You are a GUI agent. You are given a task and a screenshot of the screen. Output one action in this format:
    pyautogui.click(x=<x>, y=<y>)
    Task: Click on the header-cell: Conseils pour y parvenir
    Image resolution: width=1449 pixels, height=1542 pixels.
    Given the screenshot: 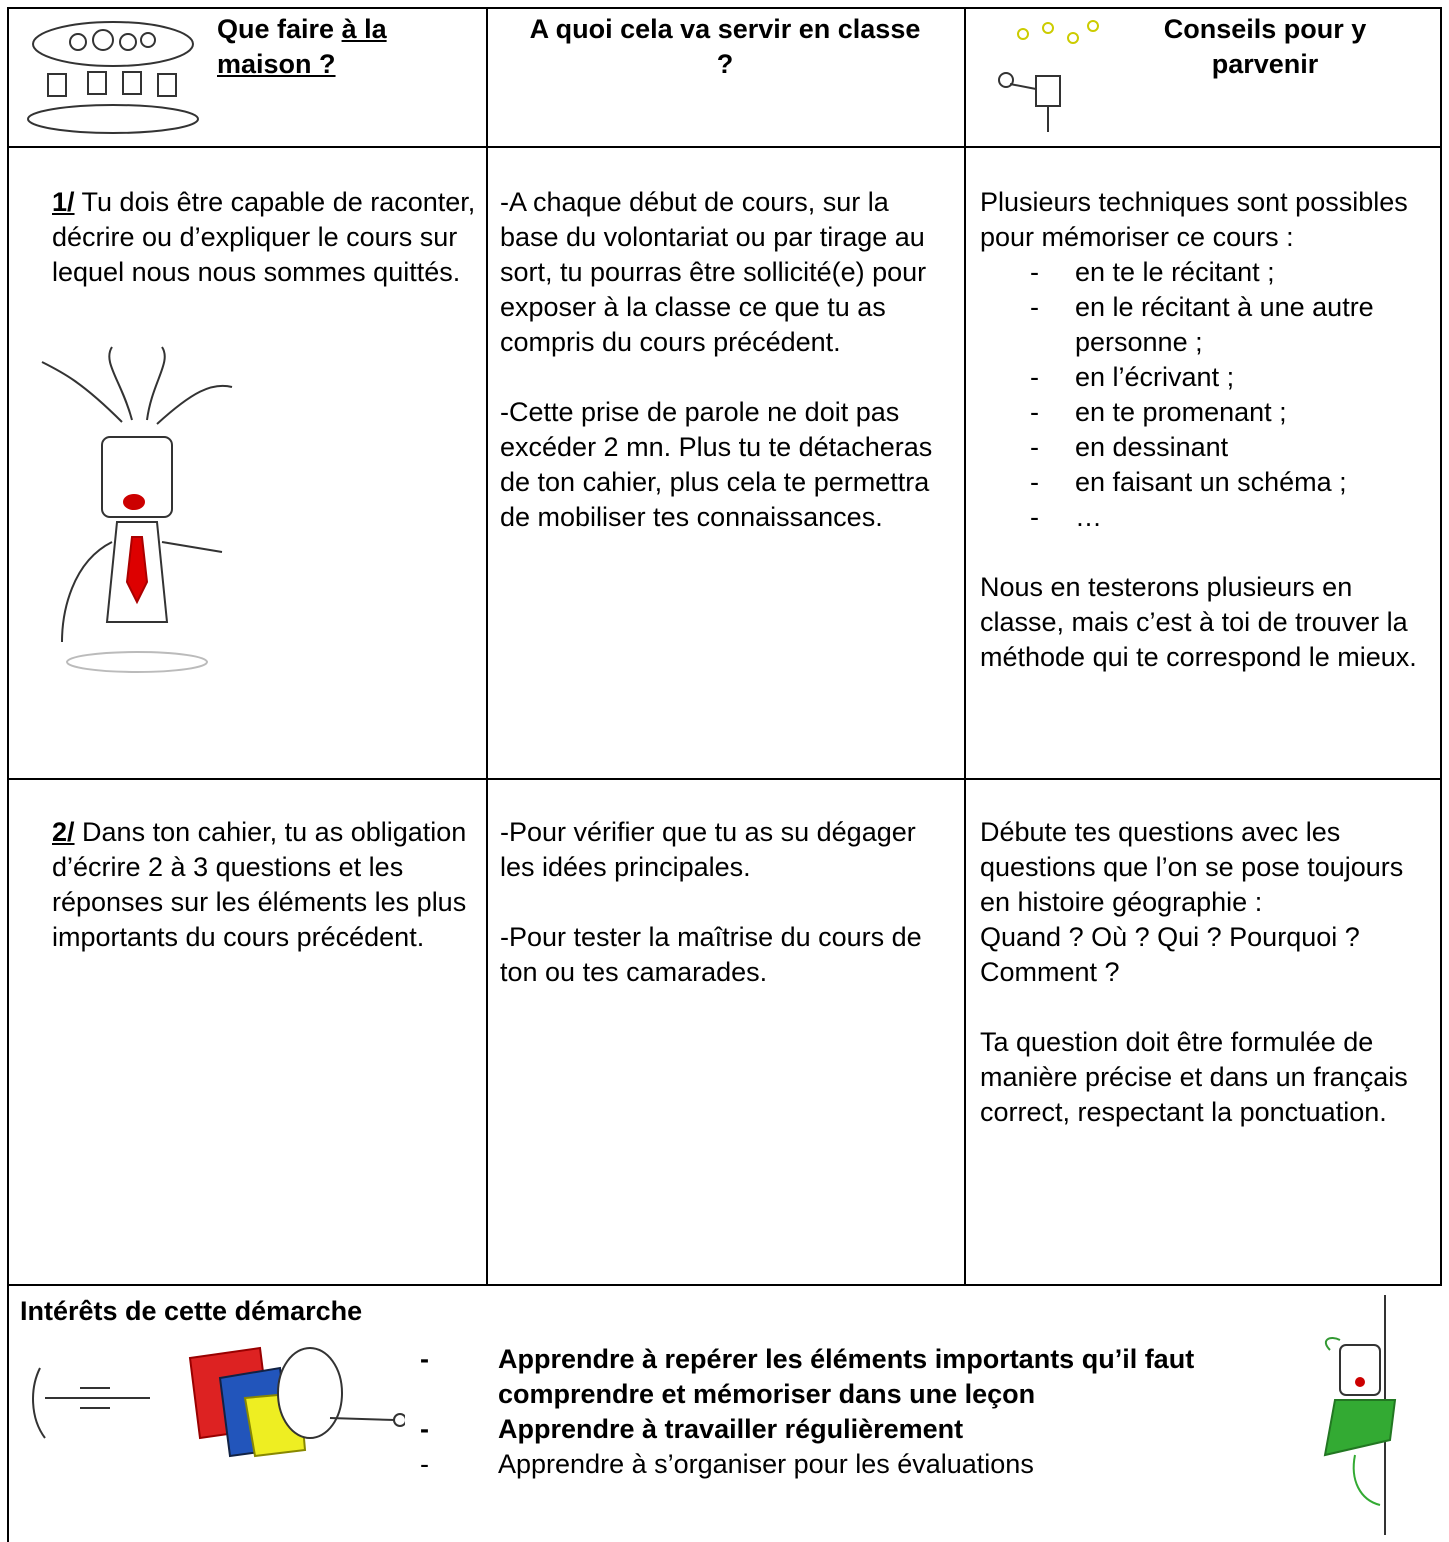 What is the action you would take?
    pyautogui.click(x=1265, y=46)
    